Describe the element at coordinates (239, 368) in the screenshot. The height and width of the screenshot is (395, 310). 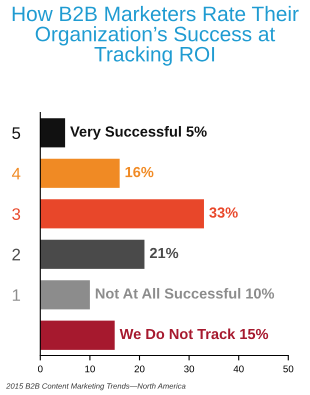
I see `x-tick-label: 40` at that location.